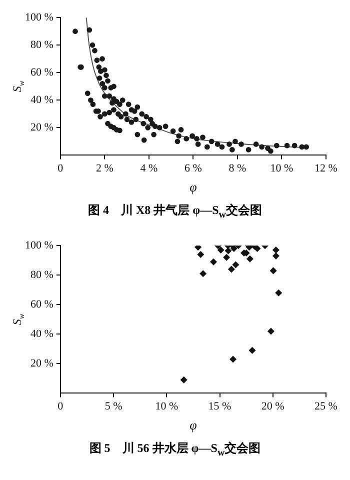 This screenshot has height=480, width=350. I want to click on text: 图 4 川 X8 井气层 φ—S$_{w}$交会图, so click(175, 211).